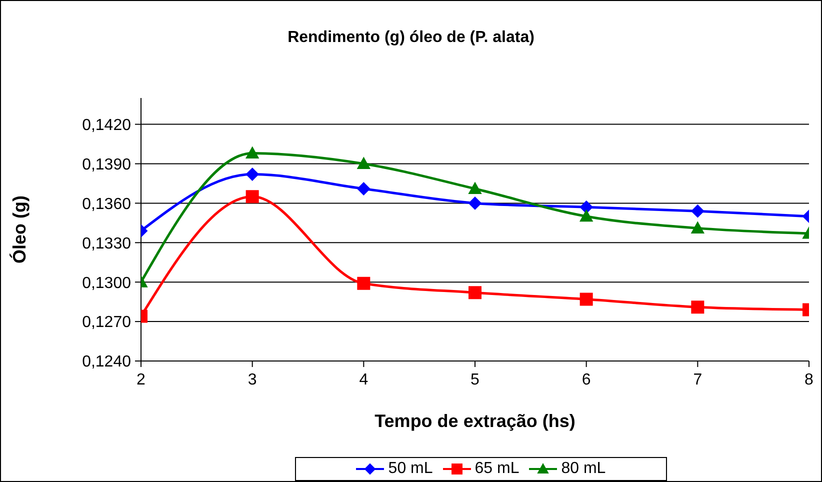 This screenshot has height=482, width=822. Describe the element at coordinates (583, 469) in the screenshot. I see `legend-label: 80 mL` at that location.